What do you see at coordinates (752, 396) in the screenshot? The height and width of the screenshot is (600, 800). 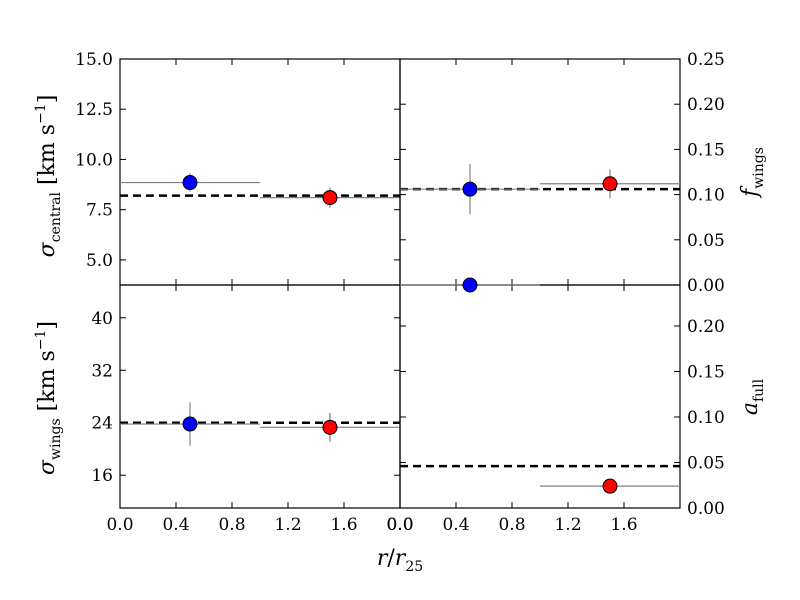 I see `ylabel-a-full: afull` at bounding box center [752, 396].